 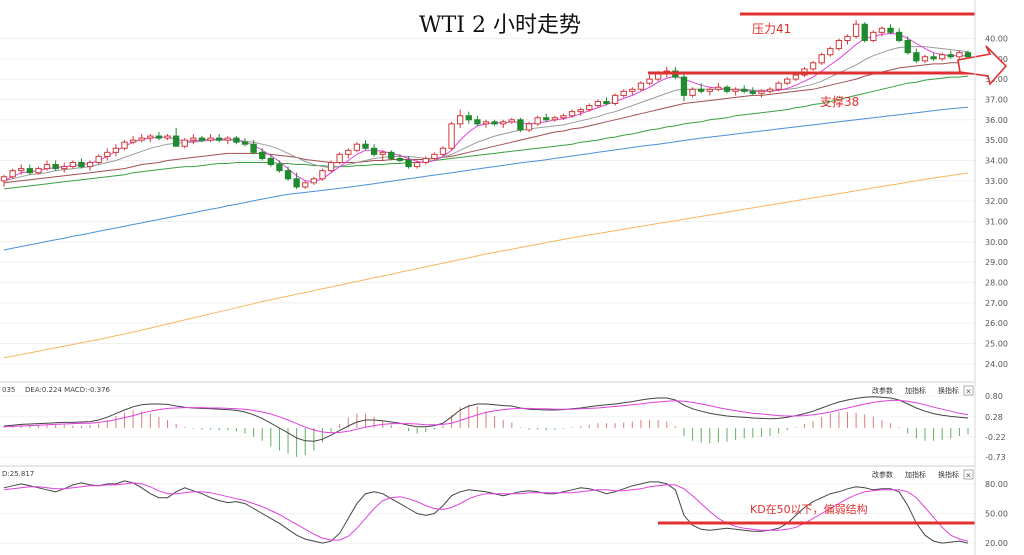 I want to click on price-tick-label: 26.00, so click(x=996, y=323).